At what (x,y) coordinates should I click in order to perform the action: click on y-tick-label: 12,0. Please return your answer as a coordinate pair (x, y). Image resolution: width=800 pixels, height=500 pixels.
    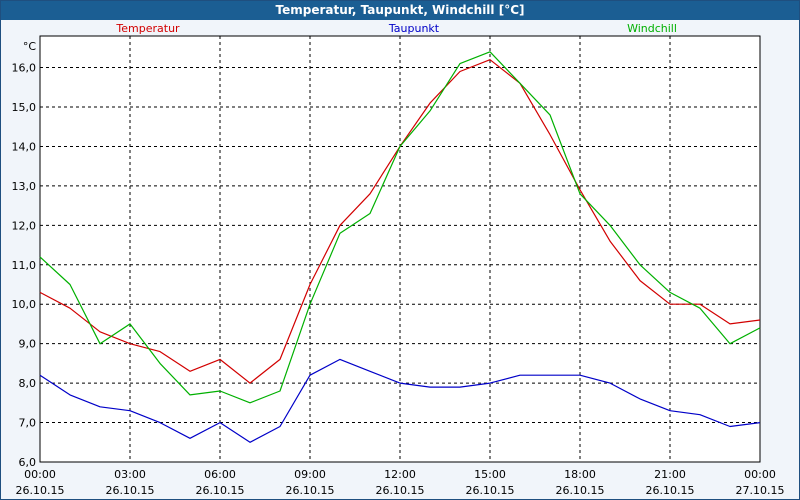
    Looking at the image, I should click on (24, 225).